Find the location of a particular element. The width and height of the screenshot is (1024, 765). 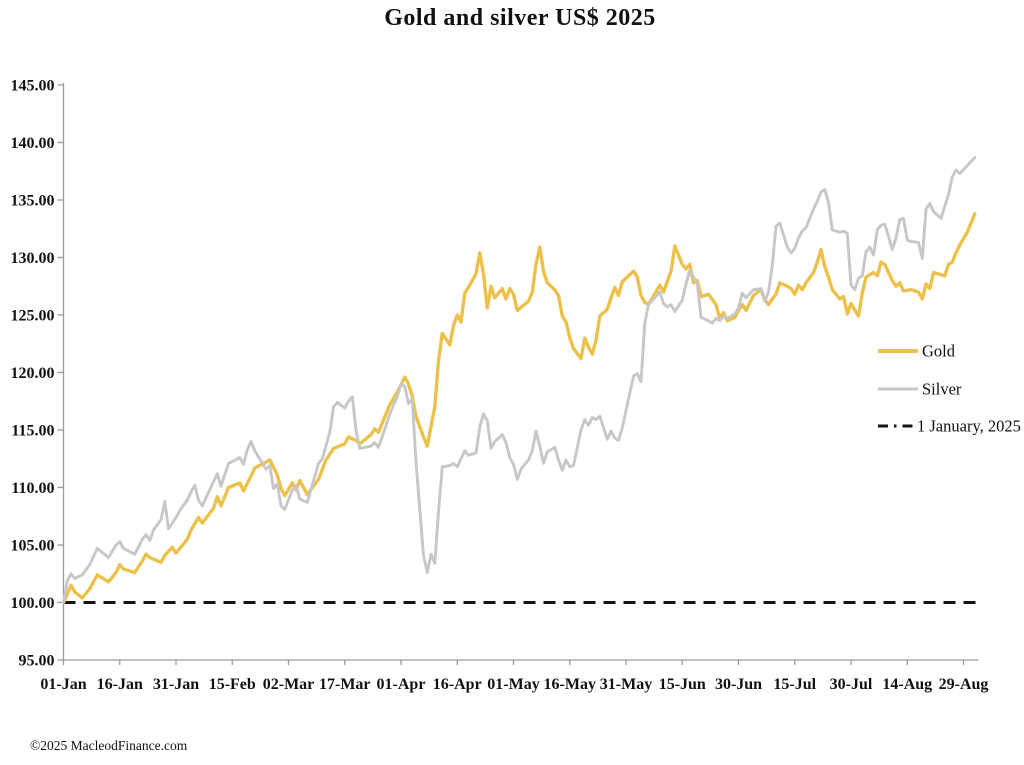

x-tick-label: 01-Jan is located at coordinates (63, 684).